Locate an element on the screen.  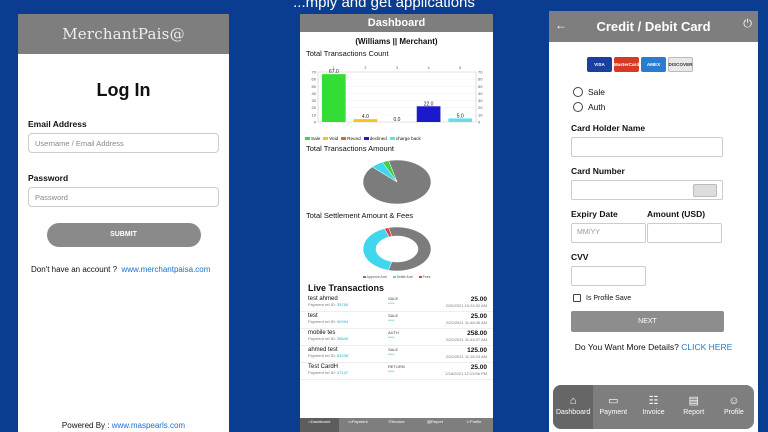
next-button: NEXT is located at coordinates (647, 321).